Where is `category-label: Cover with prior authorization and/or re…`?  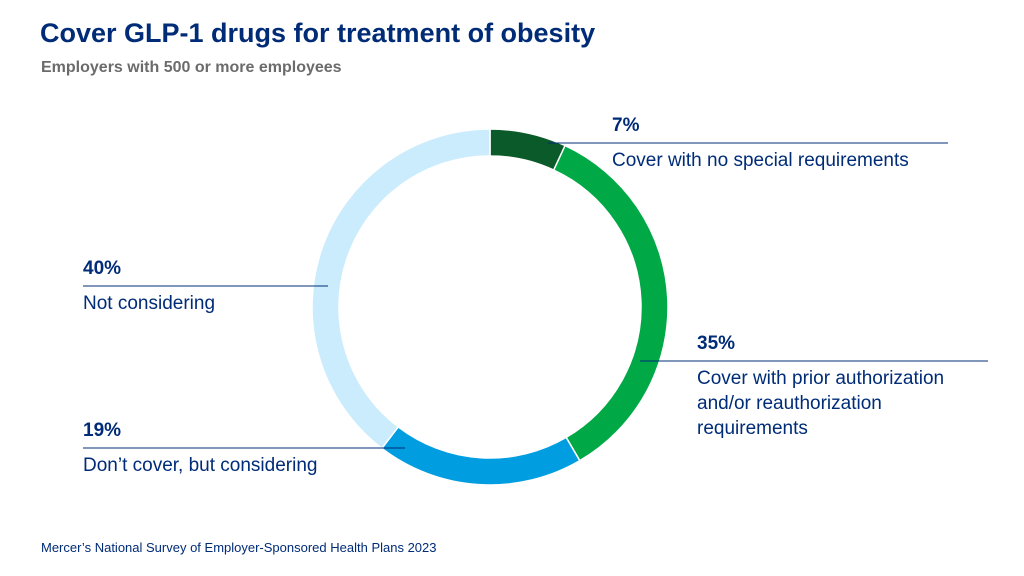
category-label: Cover with prior authorization and/or re… is located at coordinates (821, 403).